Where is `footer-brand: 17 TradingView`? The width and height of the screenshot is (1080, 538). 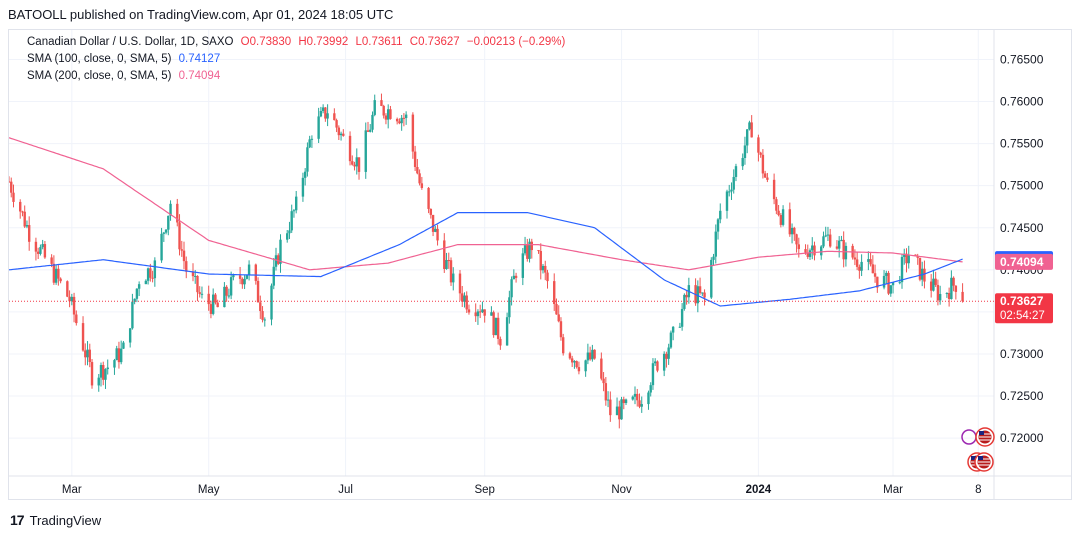
footer-brand: 17 TradingView is located at coordinates (55, 520).